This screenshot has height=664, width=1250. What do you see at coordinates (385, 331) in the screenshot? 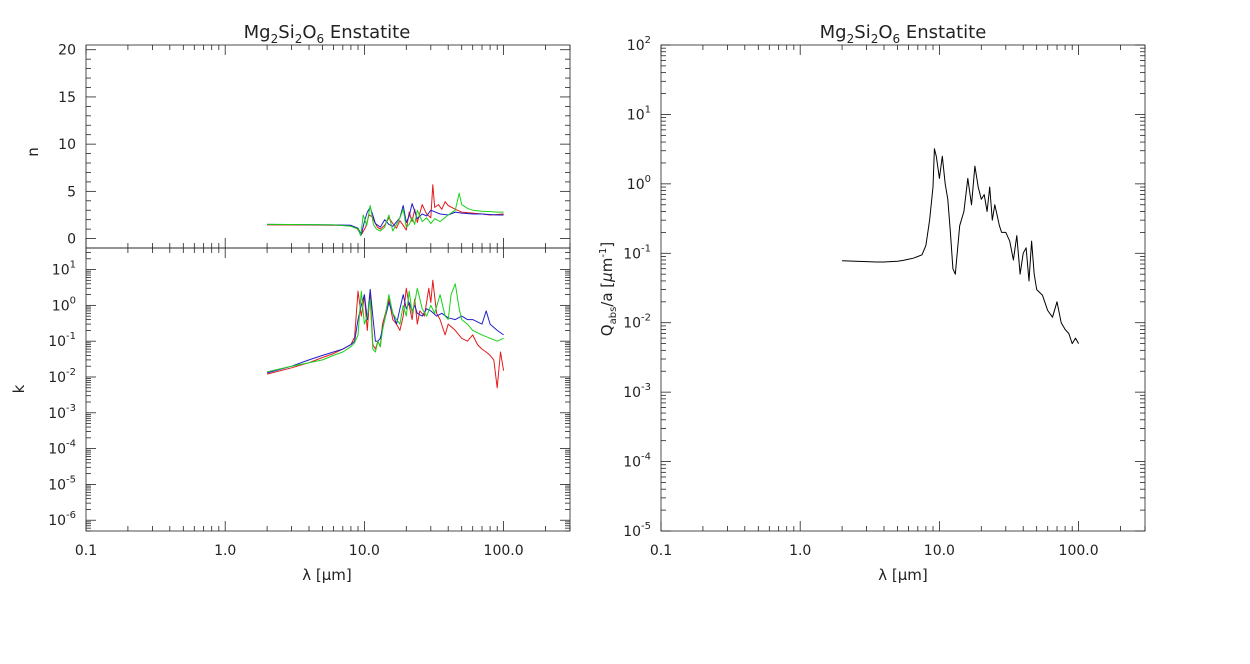
I see `series-line-k-blue` at bounding box center [385, 331].